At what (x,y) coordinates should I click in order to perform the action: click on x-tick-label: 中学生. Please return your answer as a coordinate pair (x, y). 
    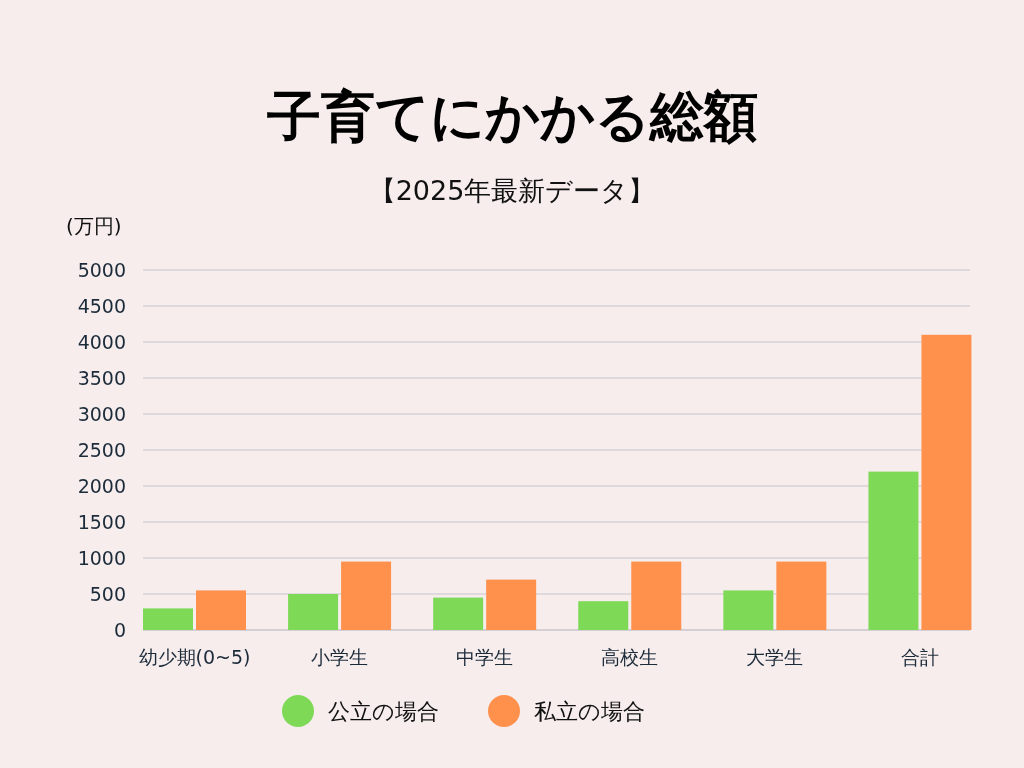
    Looking at the image, I should click on (485, 657).